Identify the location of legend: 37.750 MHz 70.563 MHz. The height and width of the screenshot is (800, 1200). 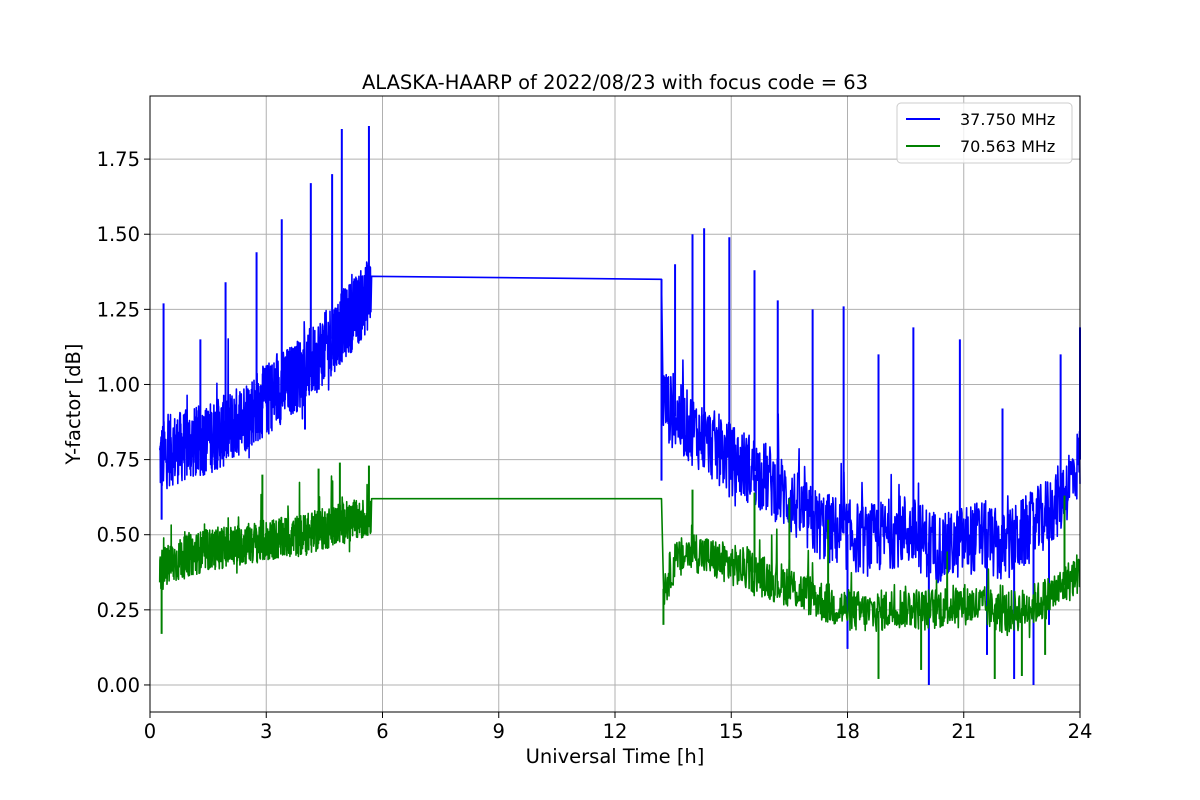
(984, 133).